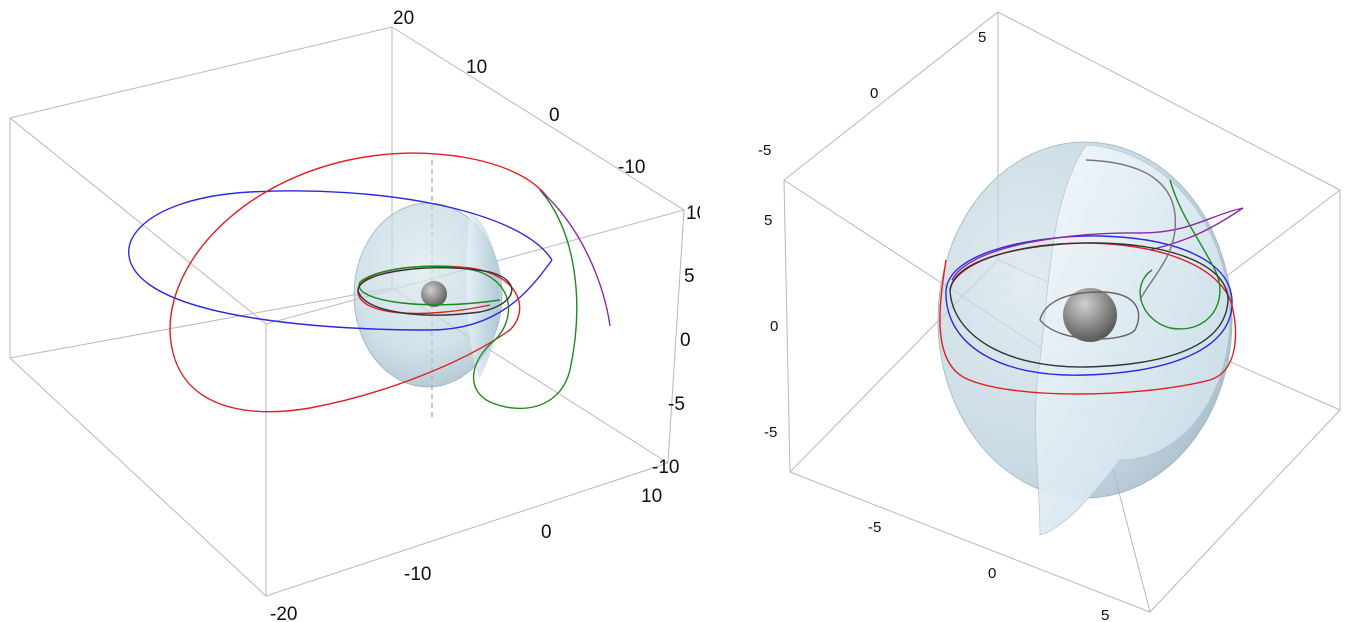  What do you see at coordinates (764, 150) in the screenshot?
I see `right-y-tick-2: -5` at bounding box center [764, 150].